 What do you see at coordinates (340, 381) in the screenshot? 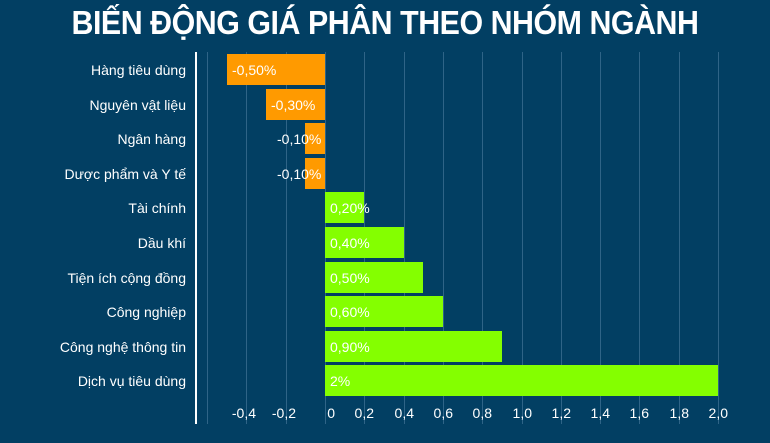
I see `value-label: 2%` at bounding box center [340, 381].